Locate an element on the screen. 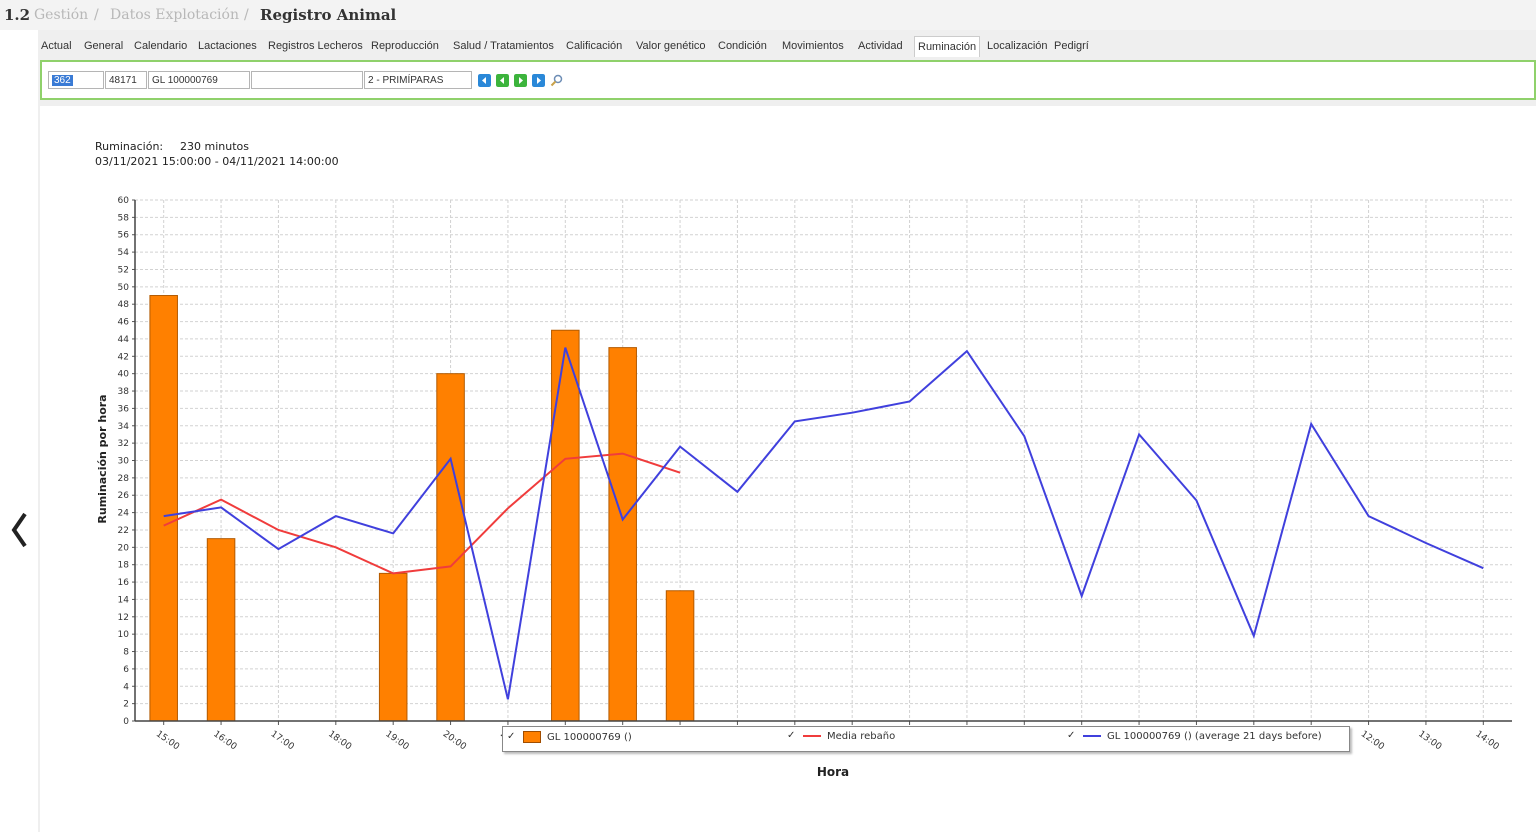  y-tick-label: 56 is located at coordinates (124, 236).